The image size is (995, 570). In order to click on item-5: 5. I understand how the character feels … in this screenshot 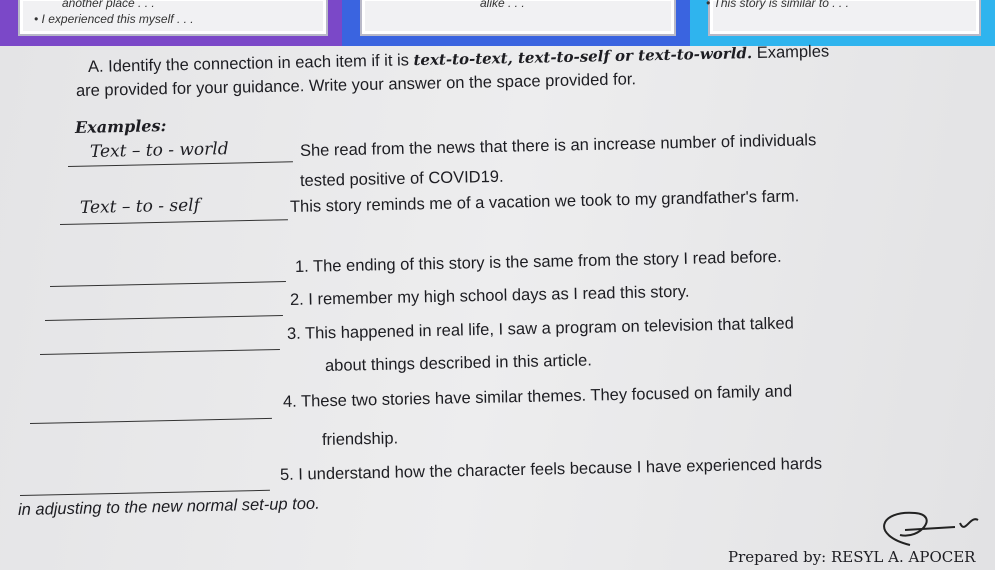, I will do `click(551, 469)`.